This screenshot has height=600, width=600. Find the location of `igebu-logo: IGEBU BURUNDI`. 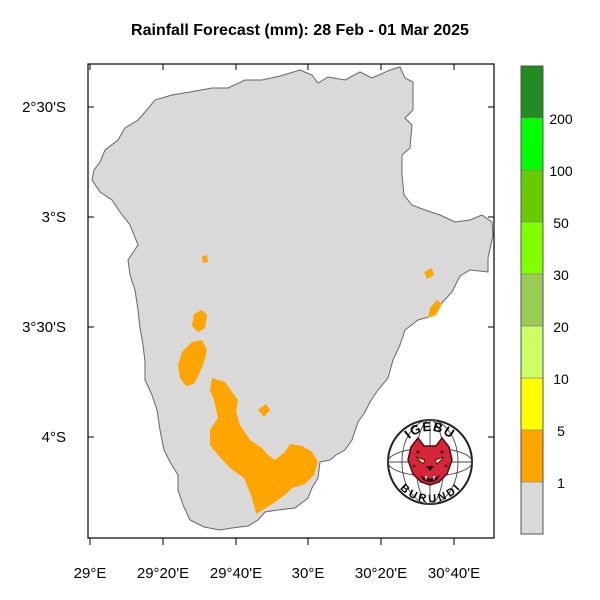

igebu-logo: IGEBU BURUNDI is located at coordinates (430, 462).